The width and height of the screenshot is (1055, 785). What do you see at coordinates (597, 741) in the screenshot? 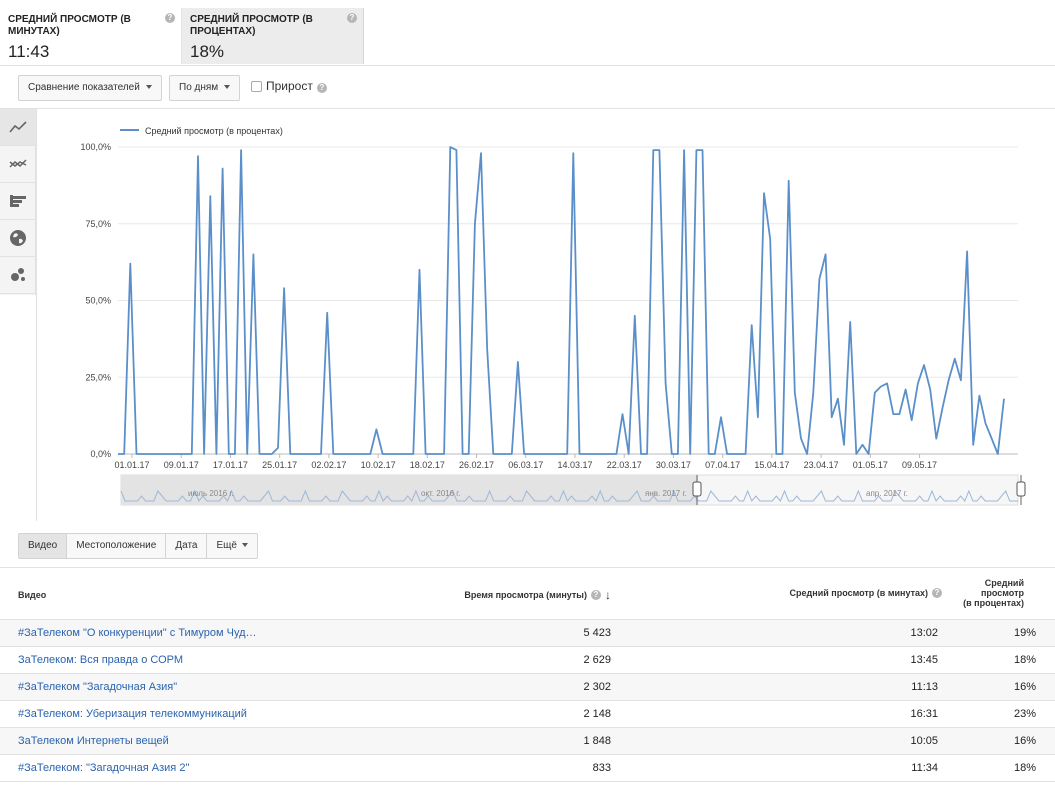
I see `watch-time-cell: 1 848` at bounding box center [597, 741].